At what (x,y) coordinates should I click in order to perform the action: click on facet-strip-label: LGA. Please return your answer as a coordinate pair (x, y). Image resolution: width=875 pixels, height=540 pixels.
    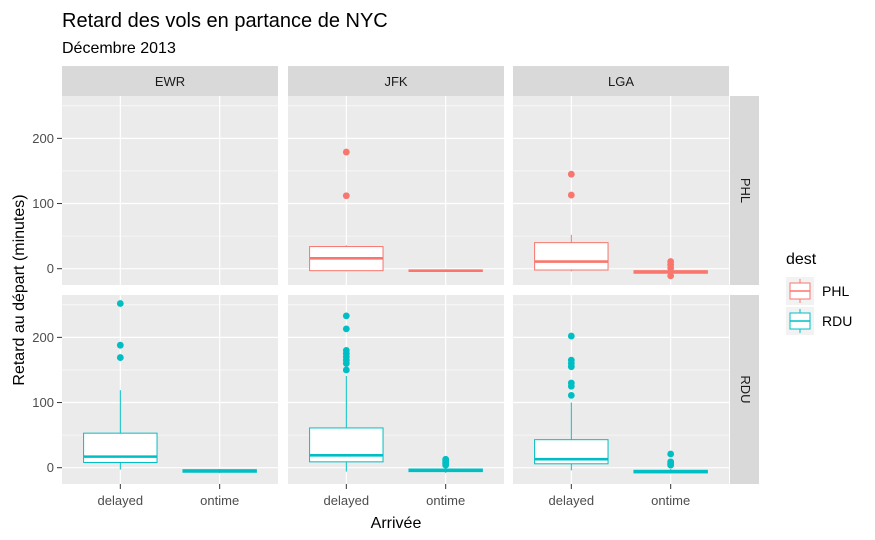
    Looking at the image, I should click on (621, 81).